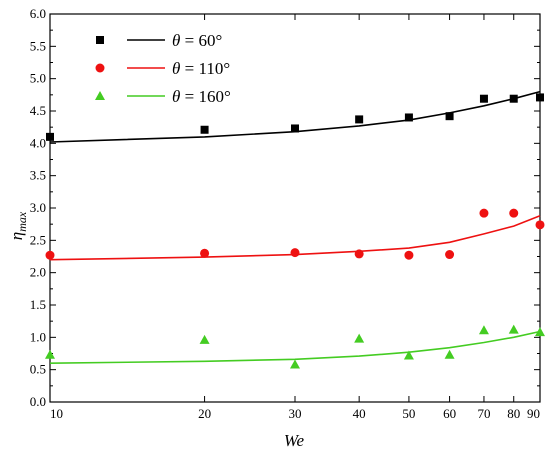 The width and height of the screenshot is (550, 457). What do you see at coordinates (205, 68) in the screenshot?
I see `legend-value: = 110°` at bounding box center [205, 68].